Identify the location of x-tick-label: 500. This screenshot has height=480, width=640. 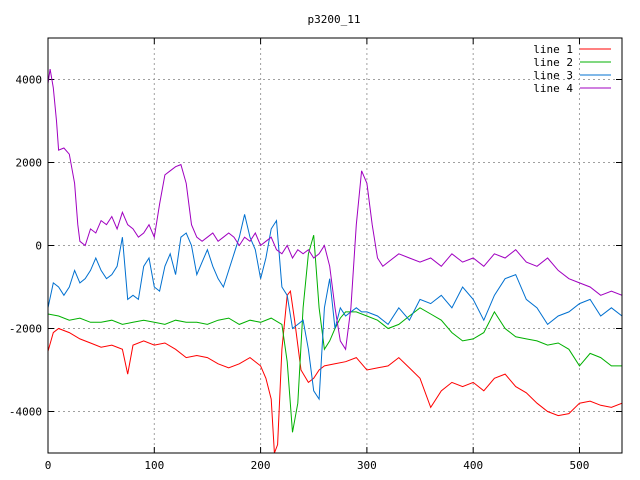
(580, 465).